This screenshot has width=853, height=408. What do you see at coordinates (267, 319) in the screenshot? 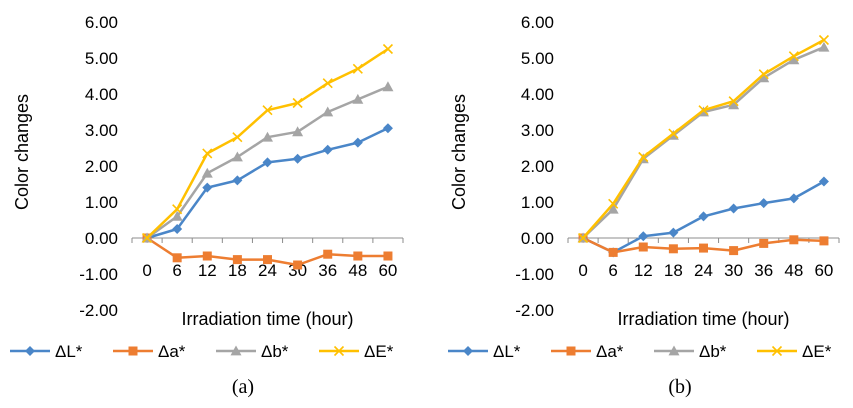
I see `x-axis-title: Irradiation time (hour)` at bounding box center [267, 319].